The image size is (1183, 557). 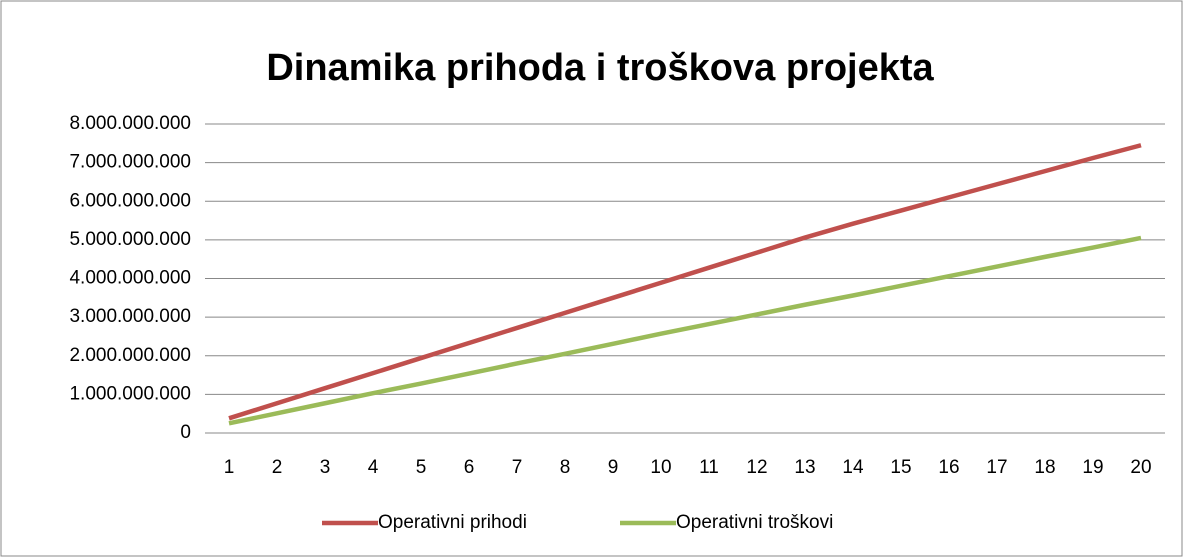 I want to click on y-tick-label: 6.000.000.000, so click(x=130, y=200).